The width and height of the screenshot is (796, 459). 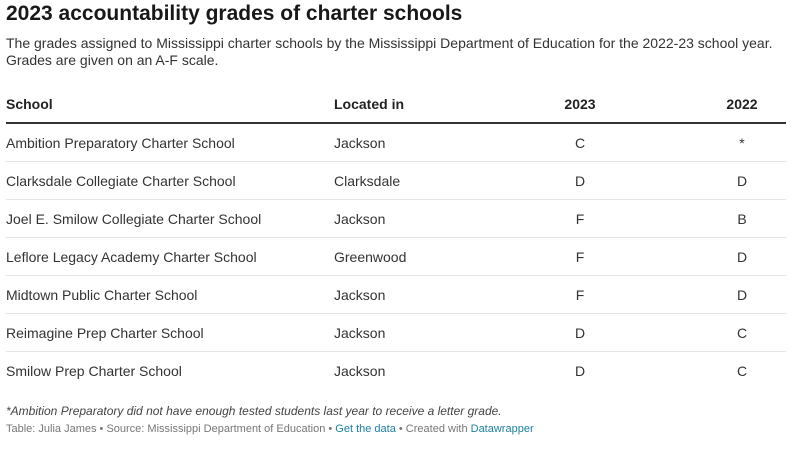 What do you see at coordinates (170, 180) in the screenshot?
I see `cell-school: Clarksdale Collegiate Charter School` at bounding box center [170, 180].